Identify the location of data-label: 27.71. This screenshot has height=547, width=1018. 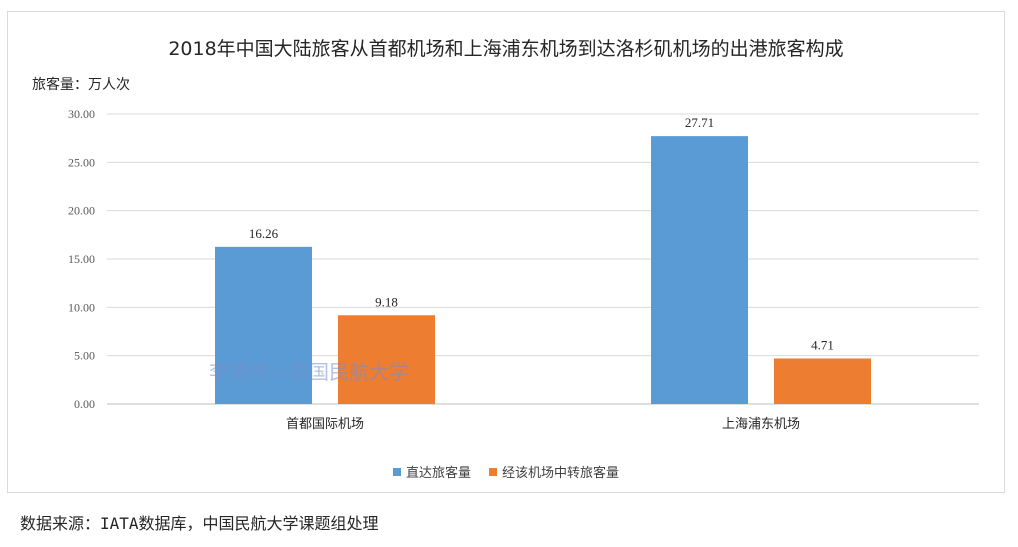
(699, 122).